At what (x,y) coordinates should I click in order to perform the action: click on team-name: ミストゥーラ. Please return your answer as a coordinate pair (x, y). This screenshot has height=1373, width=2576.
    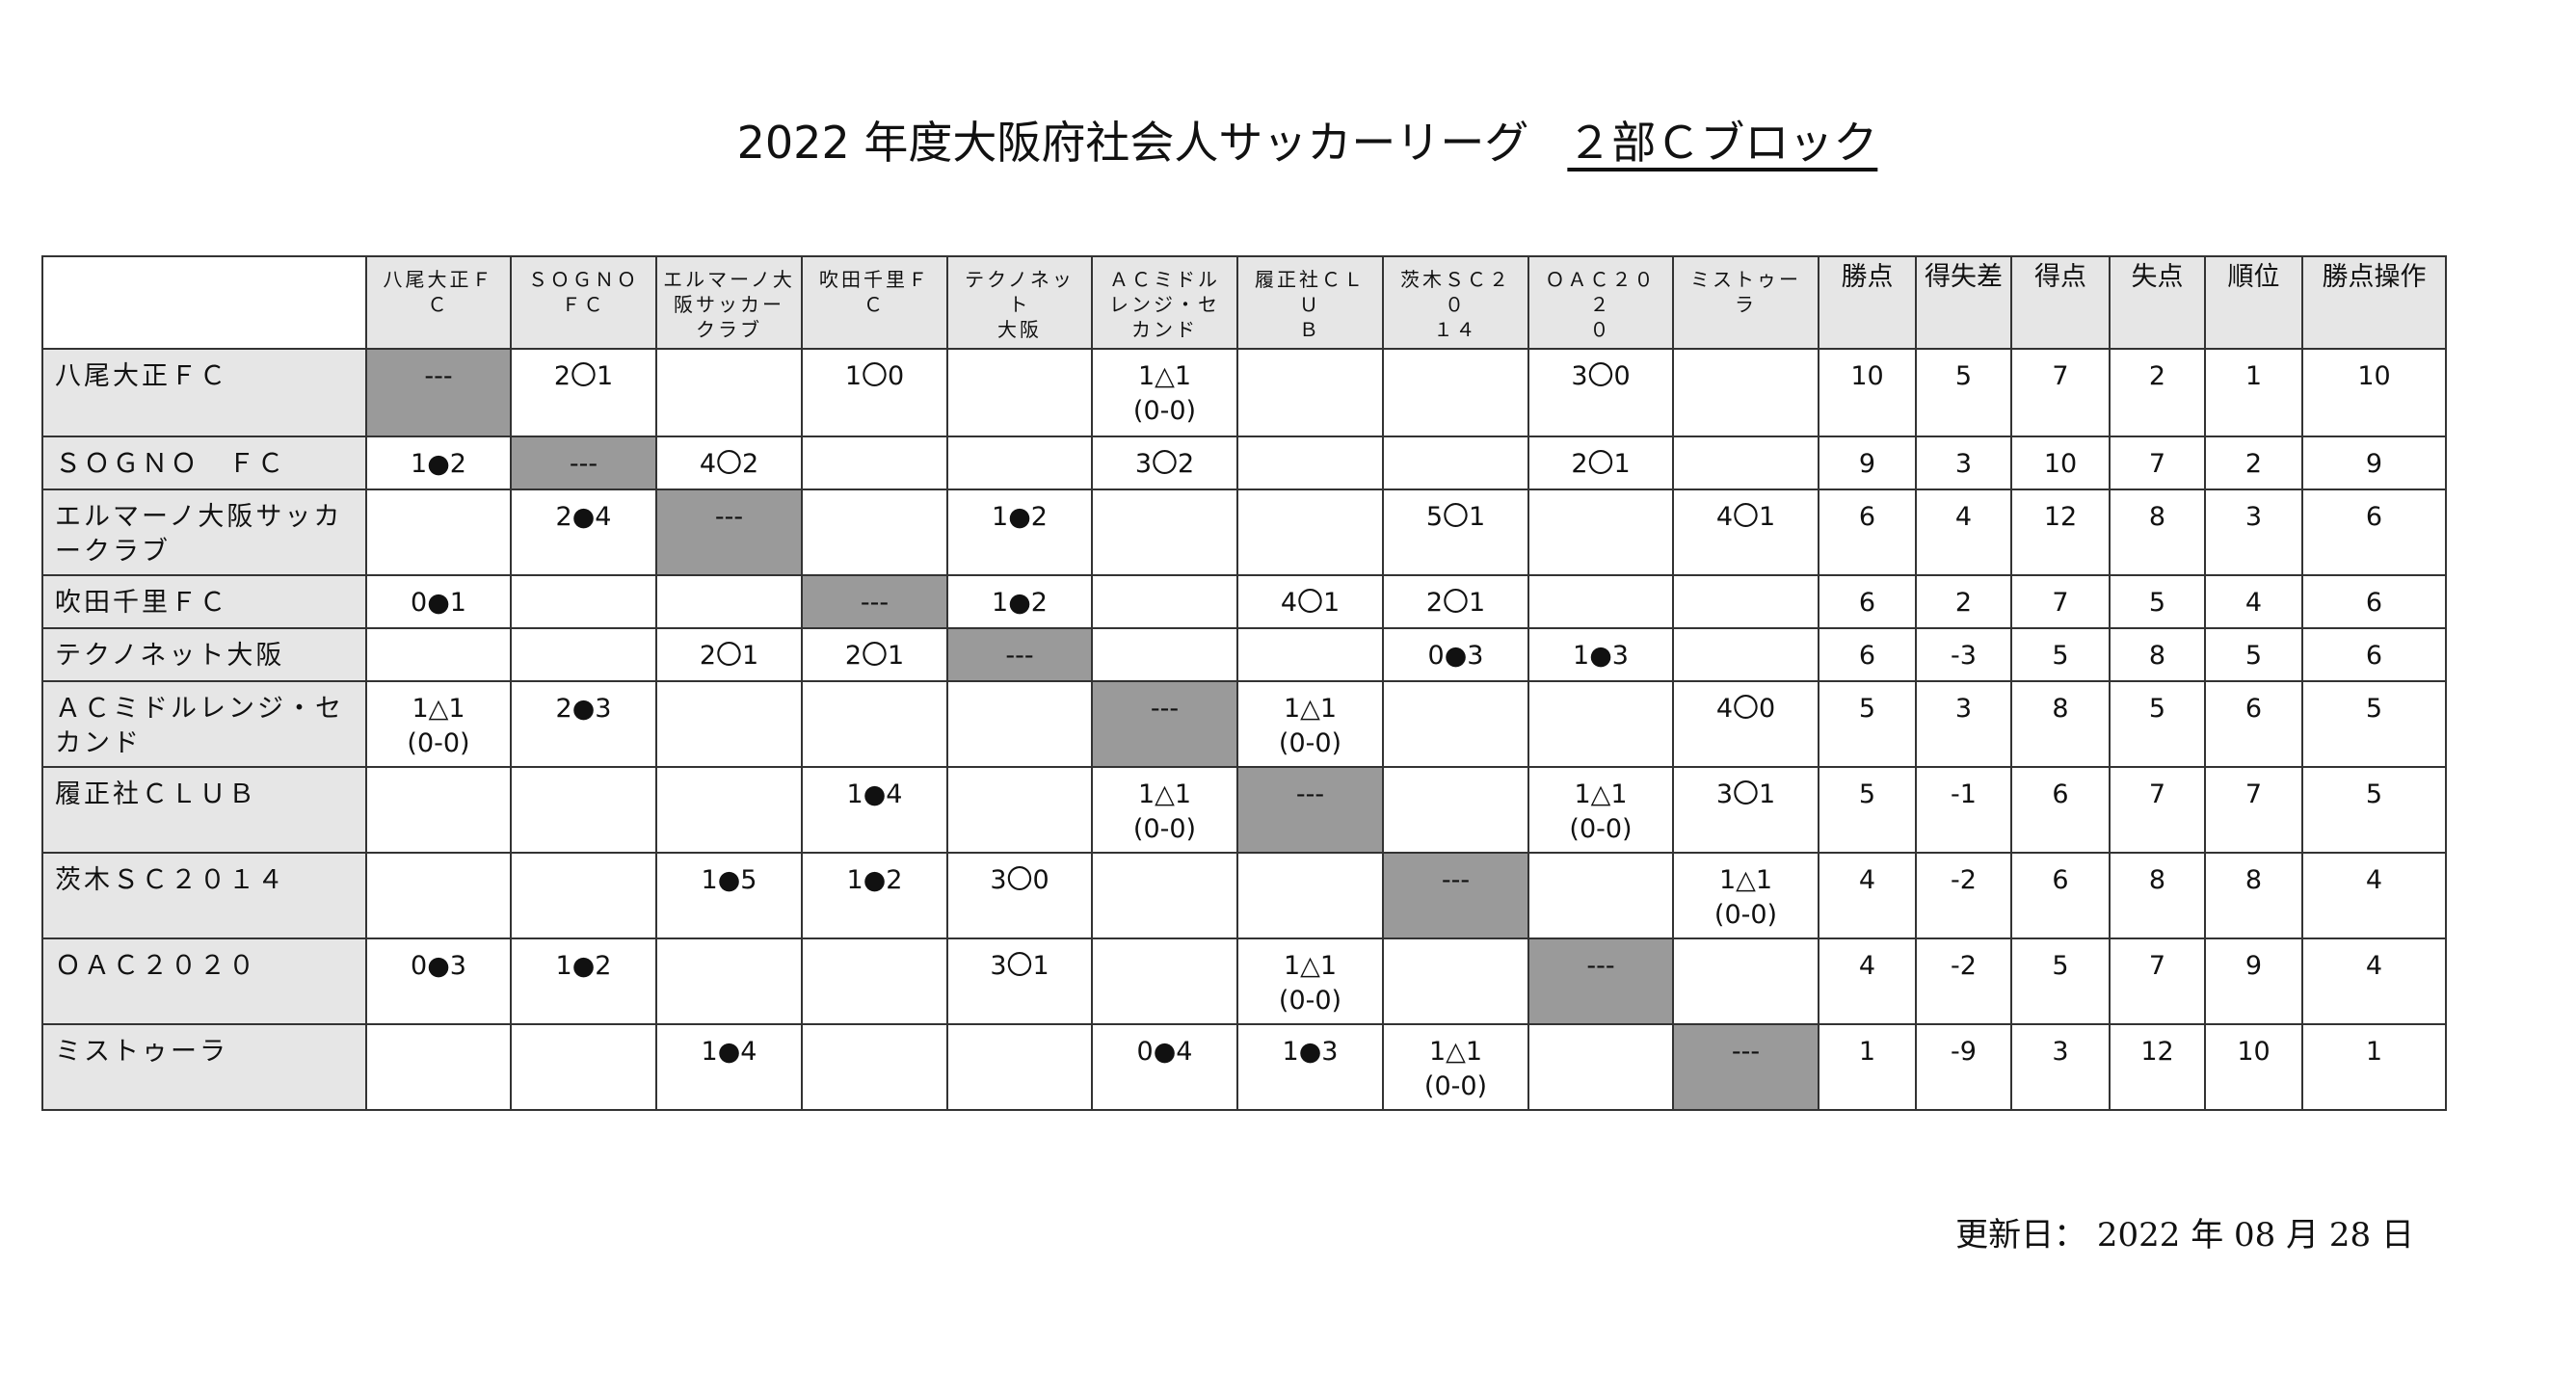
    Looking at the image, I should click on (204, 1067).